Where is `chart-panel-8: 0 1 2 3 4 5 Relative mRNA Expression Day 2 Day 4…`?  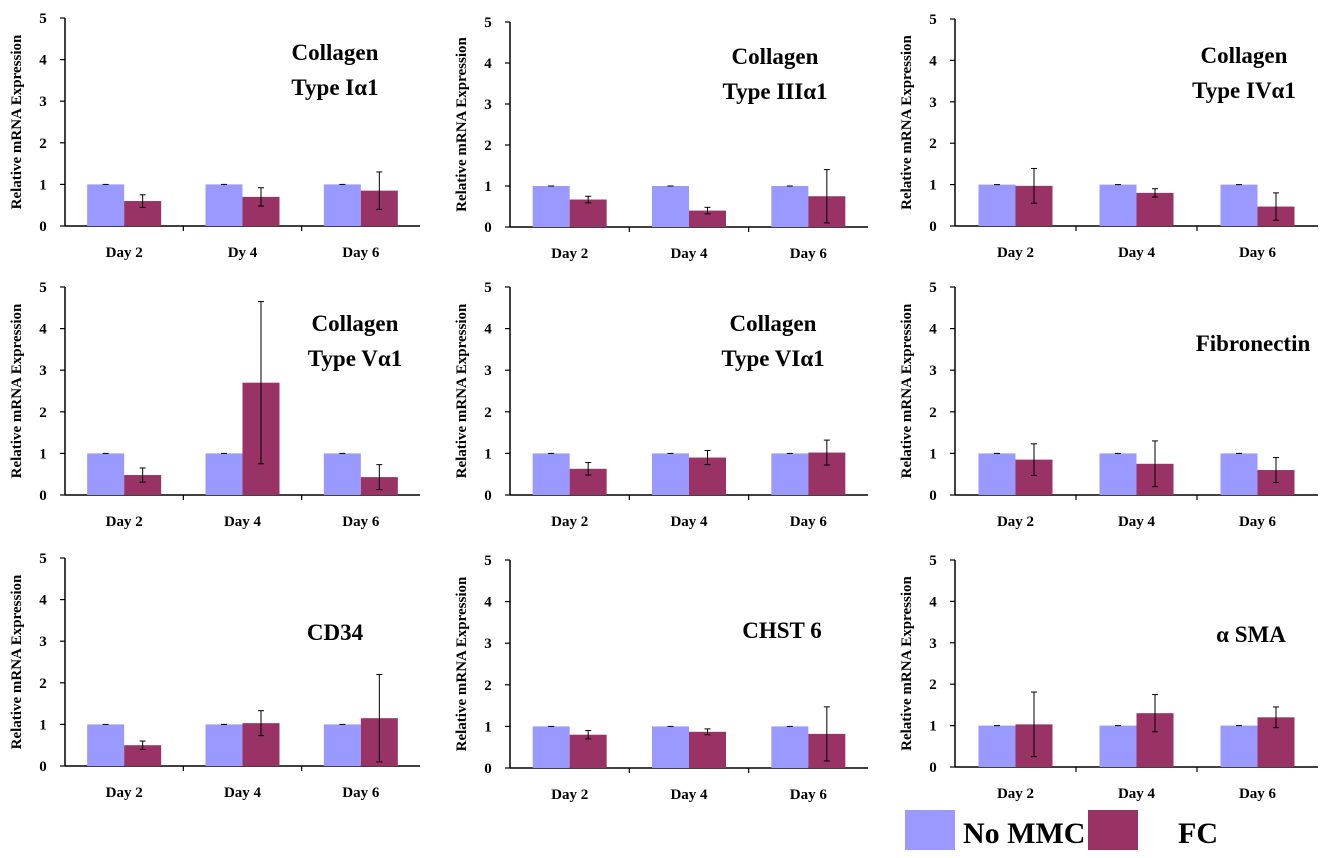
chart-panel-8: 0 1 2 3 4 5 Relative mRNA Expression Day 2 Day 4… is located at coordinates (661, 678).